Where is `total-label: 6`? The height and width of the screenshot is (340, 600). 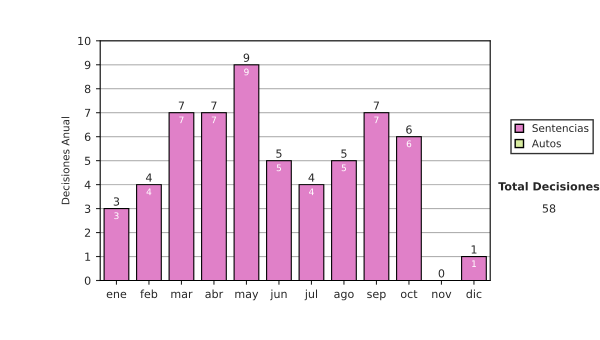
total-label: 6 is located at coordinates (409, 129).